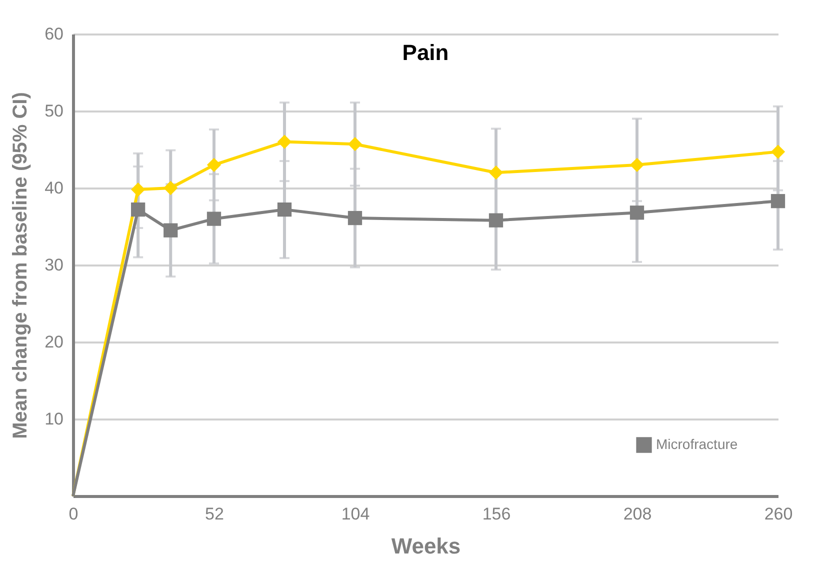  Describe the element at coordinates (426, 546) in the screenshot. I see `x-axis-title: Weeks` at that location.